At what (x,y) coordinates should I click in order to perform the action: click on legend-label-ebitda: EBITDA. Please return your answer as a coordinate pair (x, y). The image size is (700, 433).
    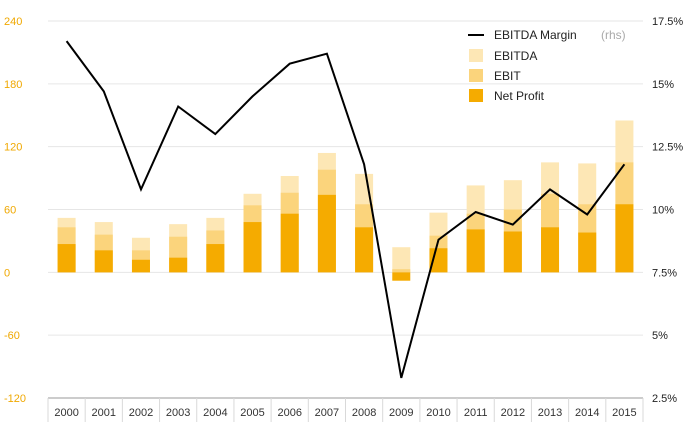
    Looking at the image, I should click on (515, 56).